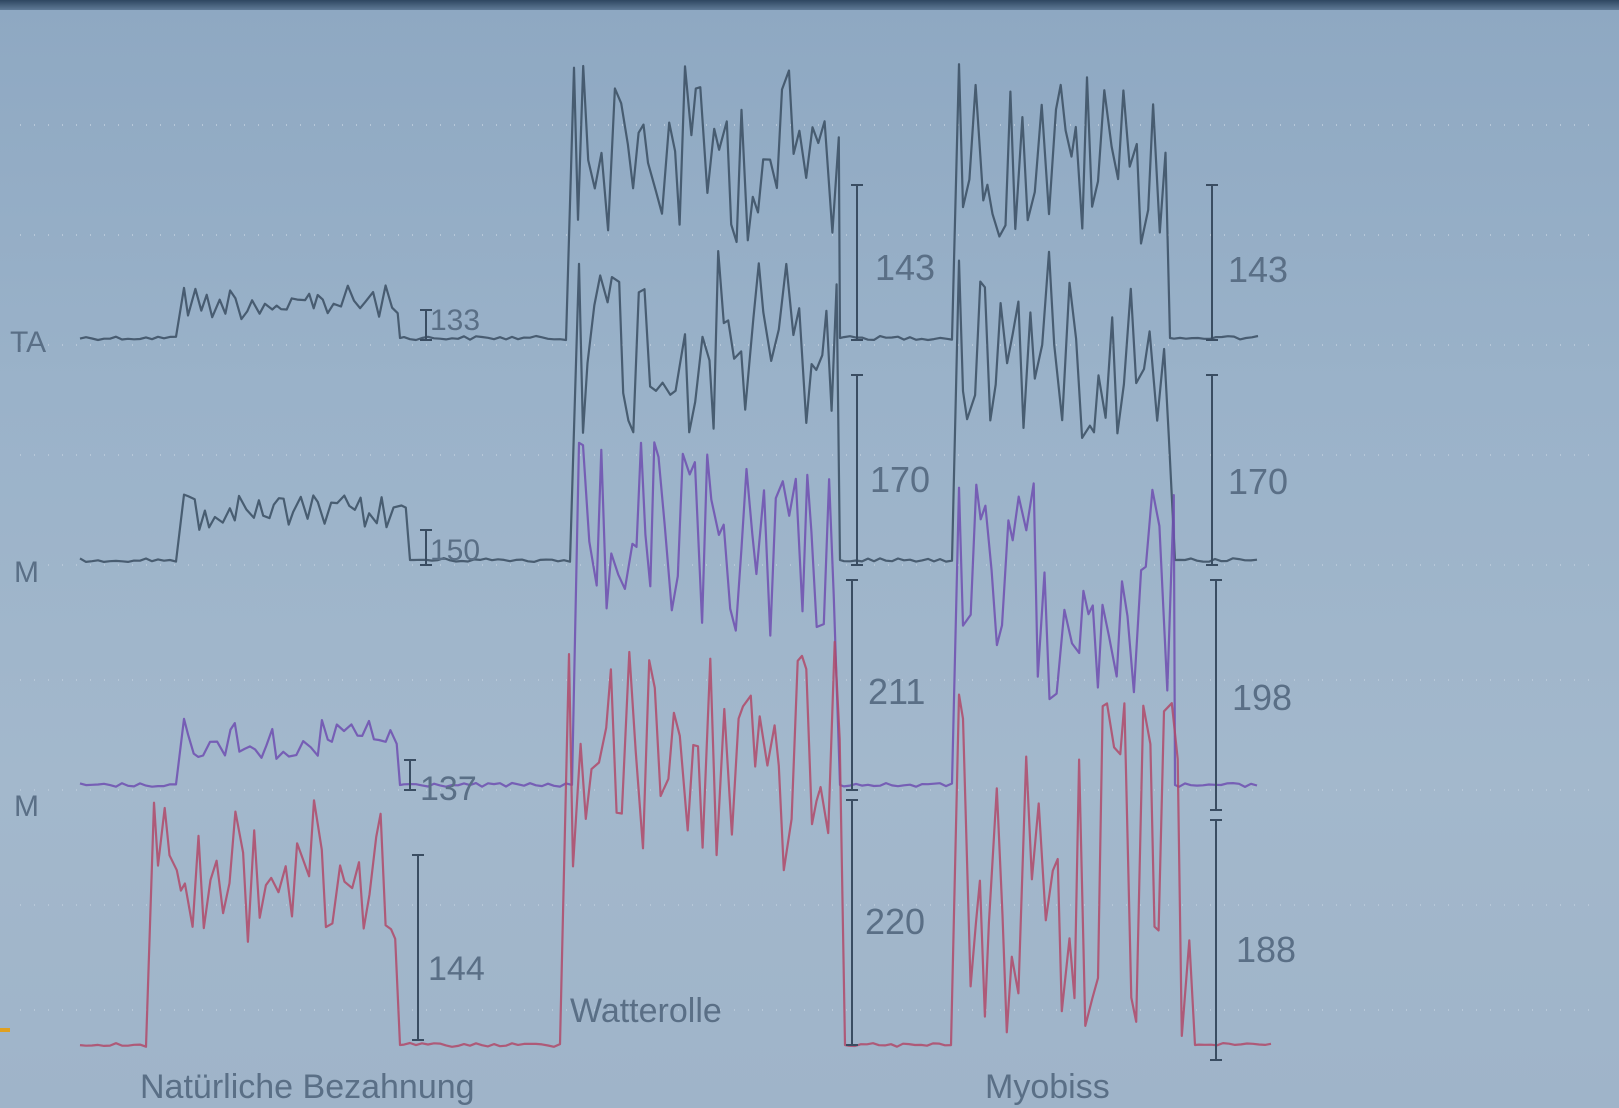 The image size is (1619, 1108). What do you see at coordinates (28, 342) in the screenshot?
I see `channel-label-ta: TA` at bounding box center [28, 342].